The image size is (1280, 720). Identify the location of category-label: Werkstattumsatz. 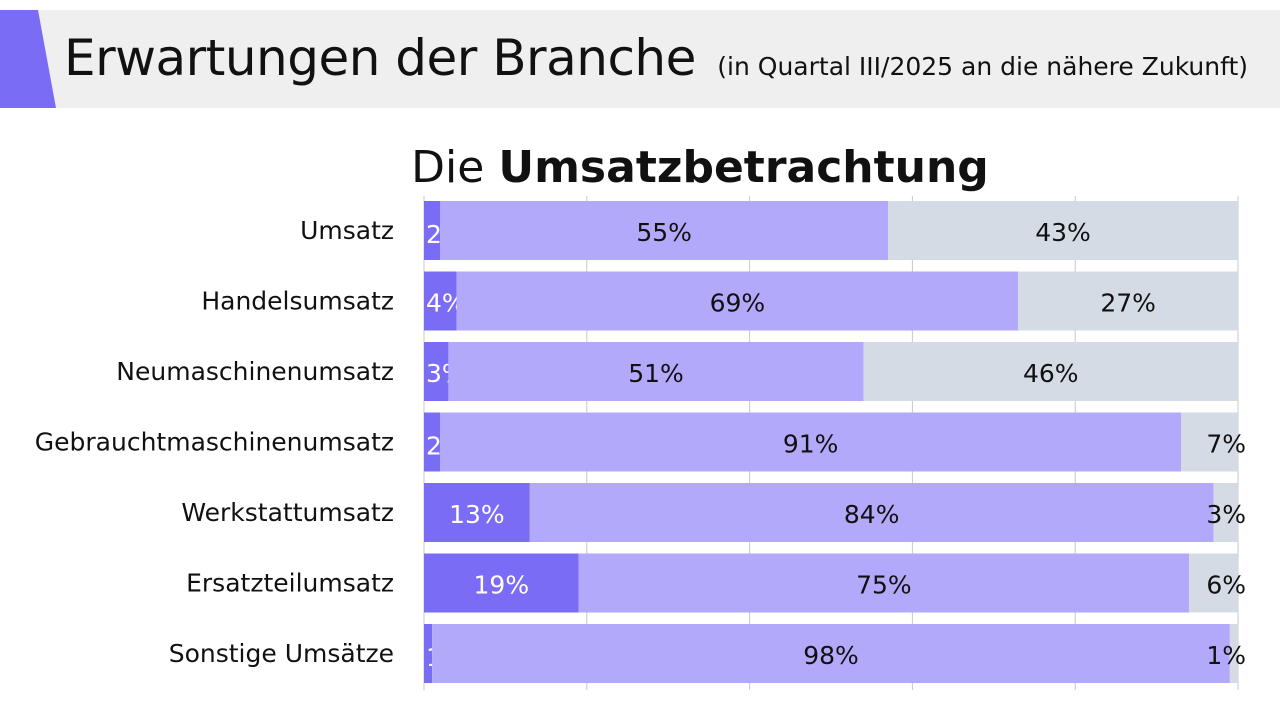
(287, 512).